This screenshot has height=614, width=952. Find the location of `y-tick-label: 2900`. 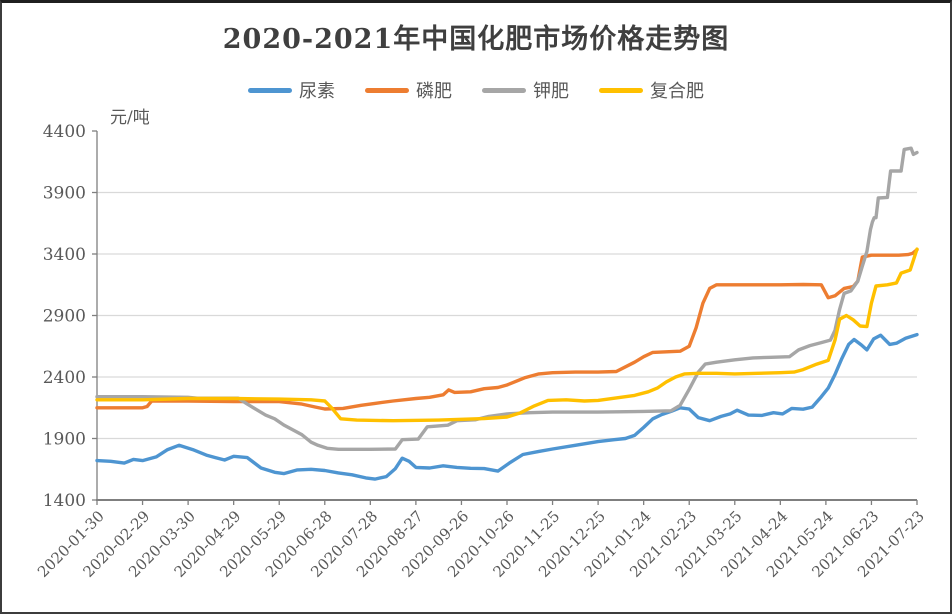

y-tick-label: 2900 is located at coordinates (64, 317).